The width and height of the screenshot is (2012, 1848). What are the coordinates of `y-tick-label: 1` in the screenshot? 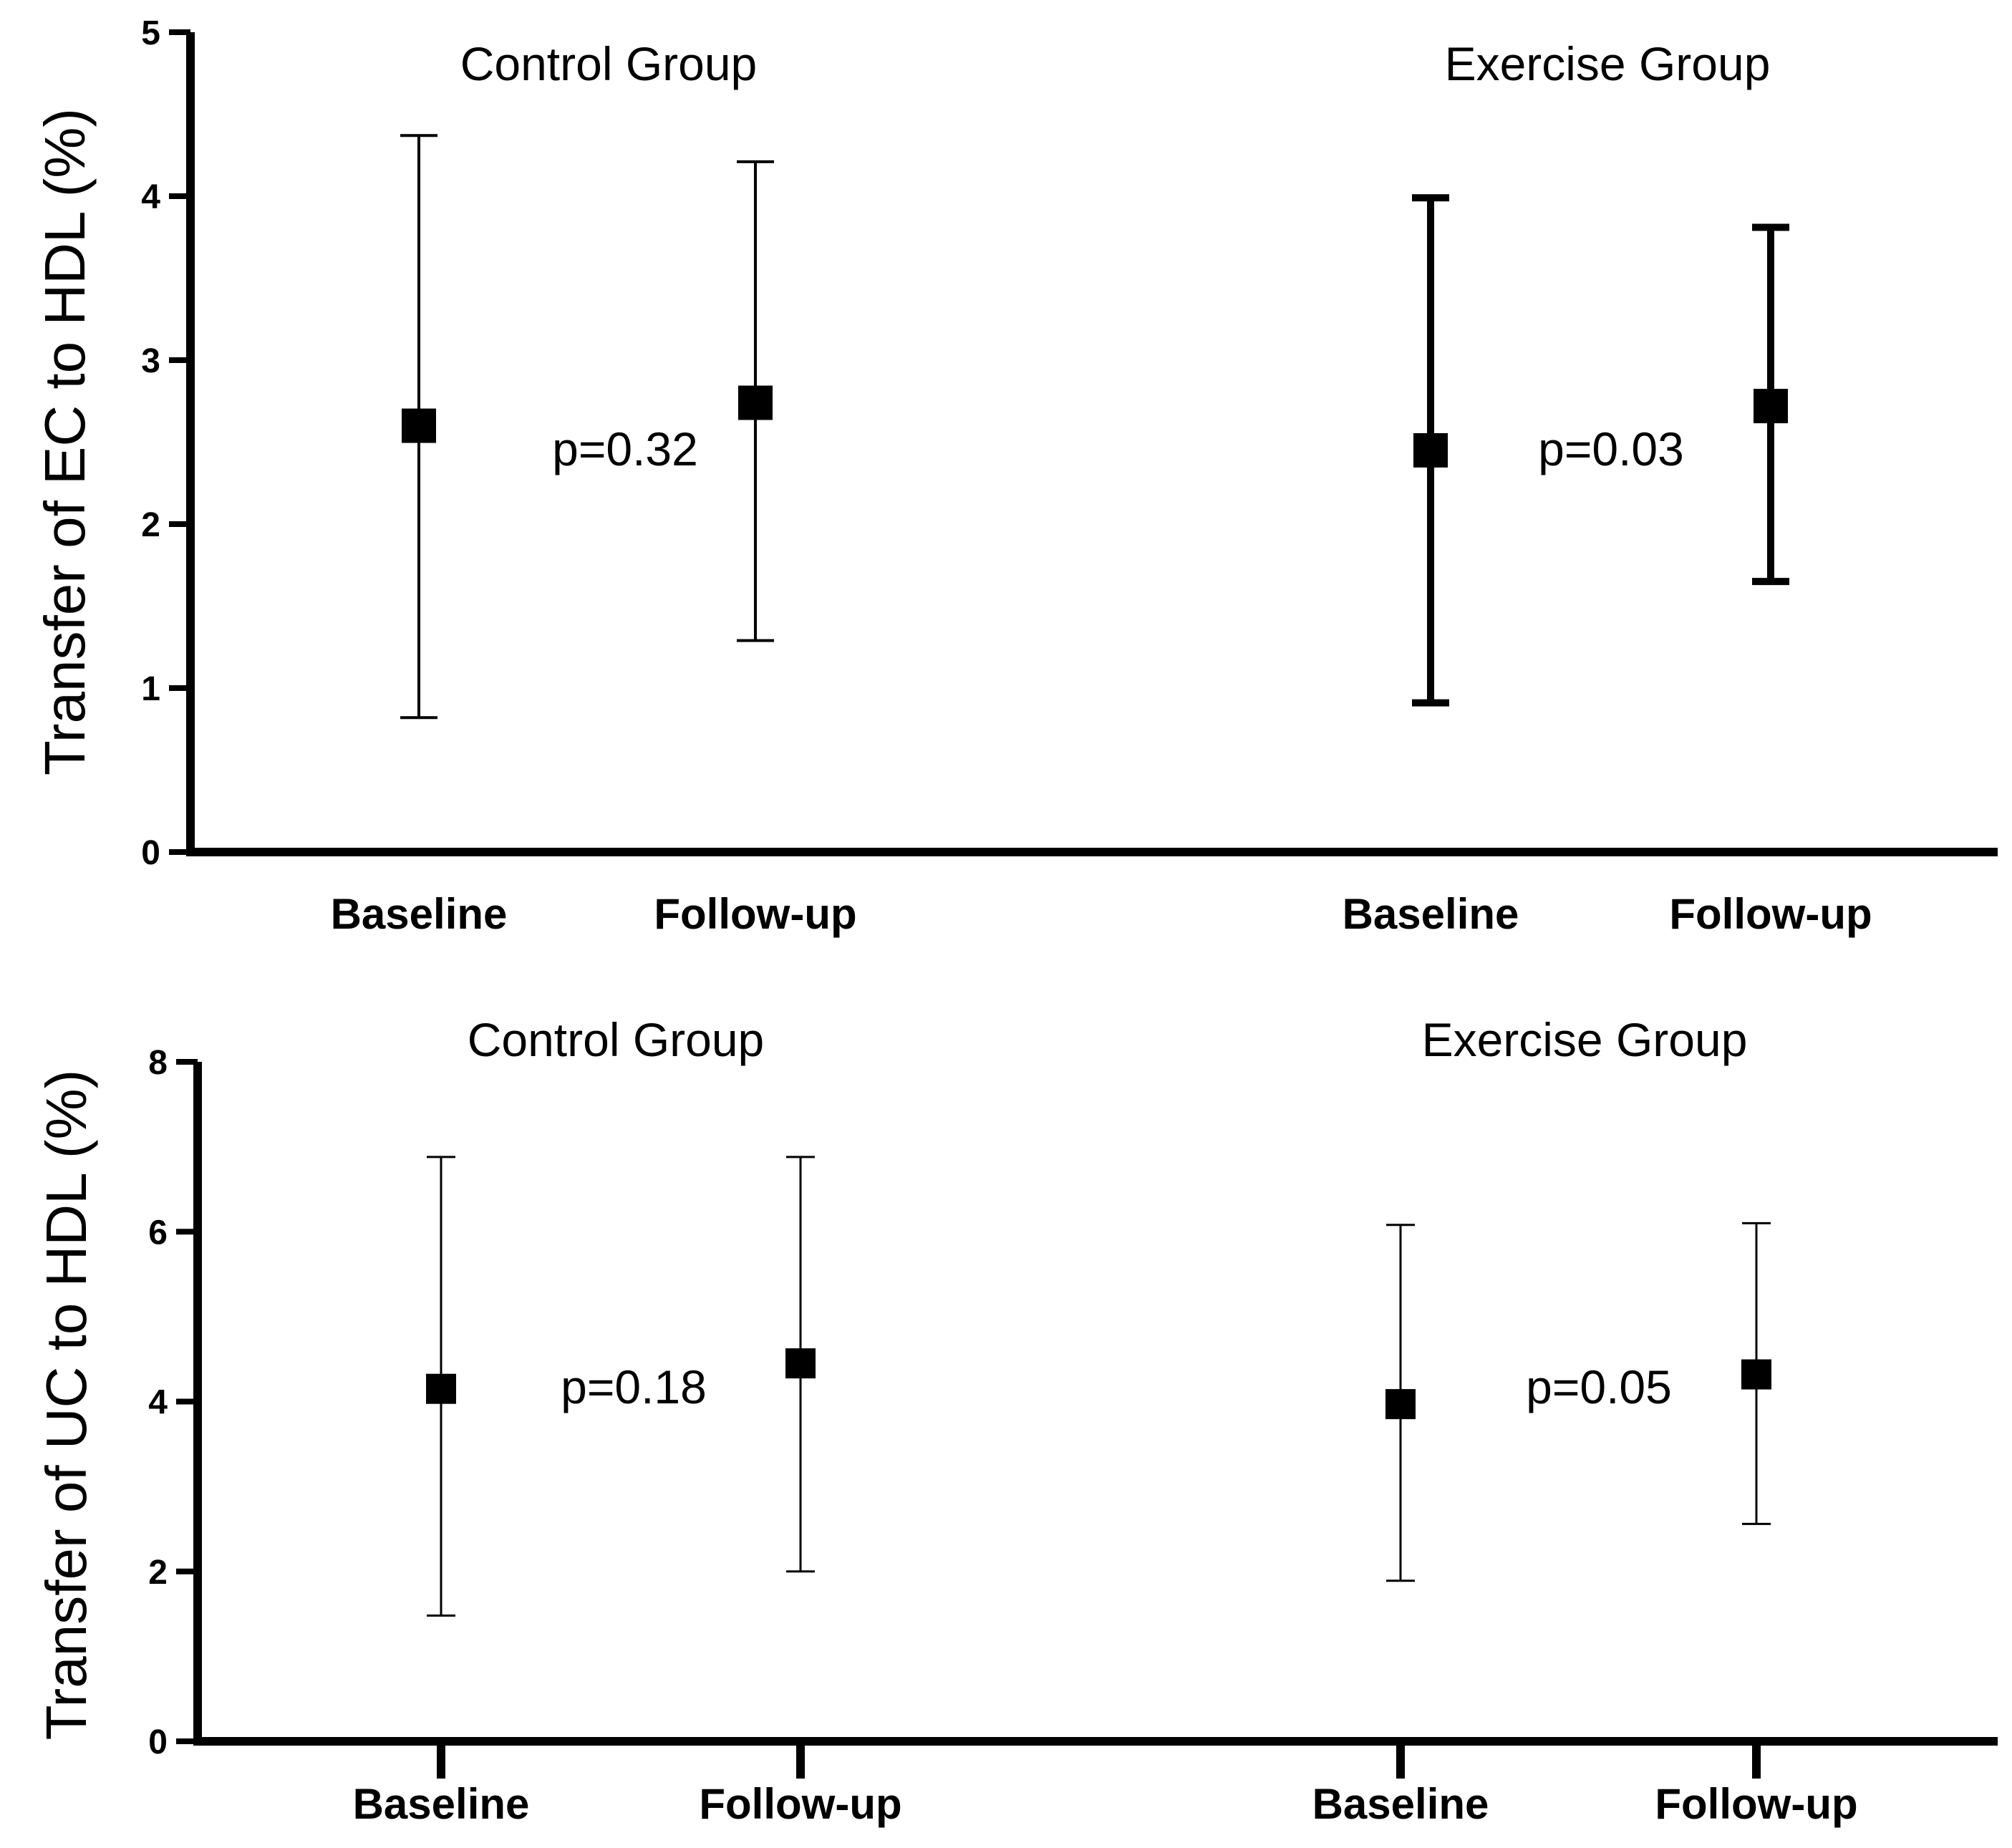 It's located at (150, 689).